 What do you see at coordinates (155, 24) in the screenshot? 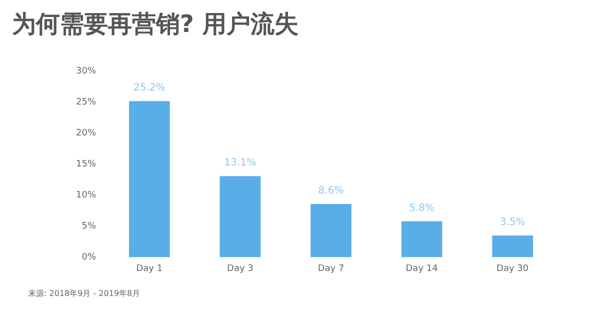
I see `chart-title: 为何需要再营销? 用户流失` at bounding box center [155, 24].